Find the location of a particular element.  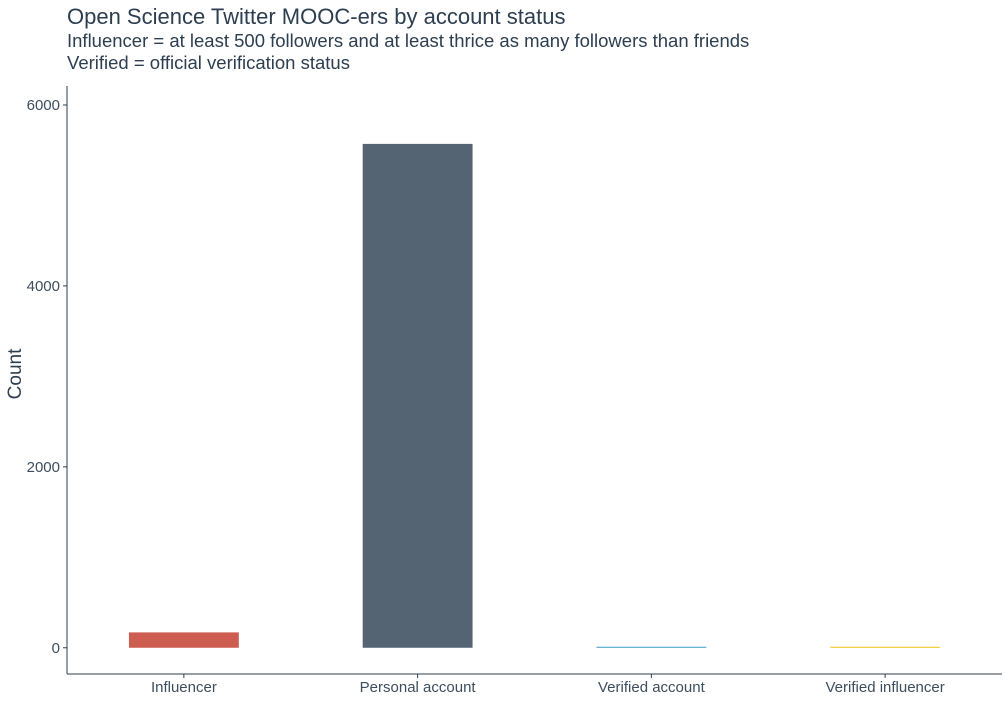

x-tick-label: Influencer is located at coordinates (184, 687).